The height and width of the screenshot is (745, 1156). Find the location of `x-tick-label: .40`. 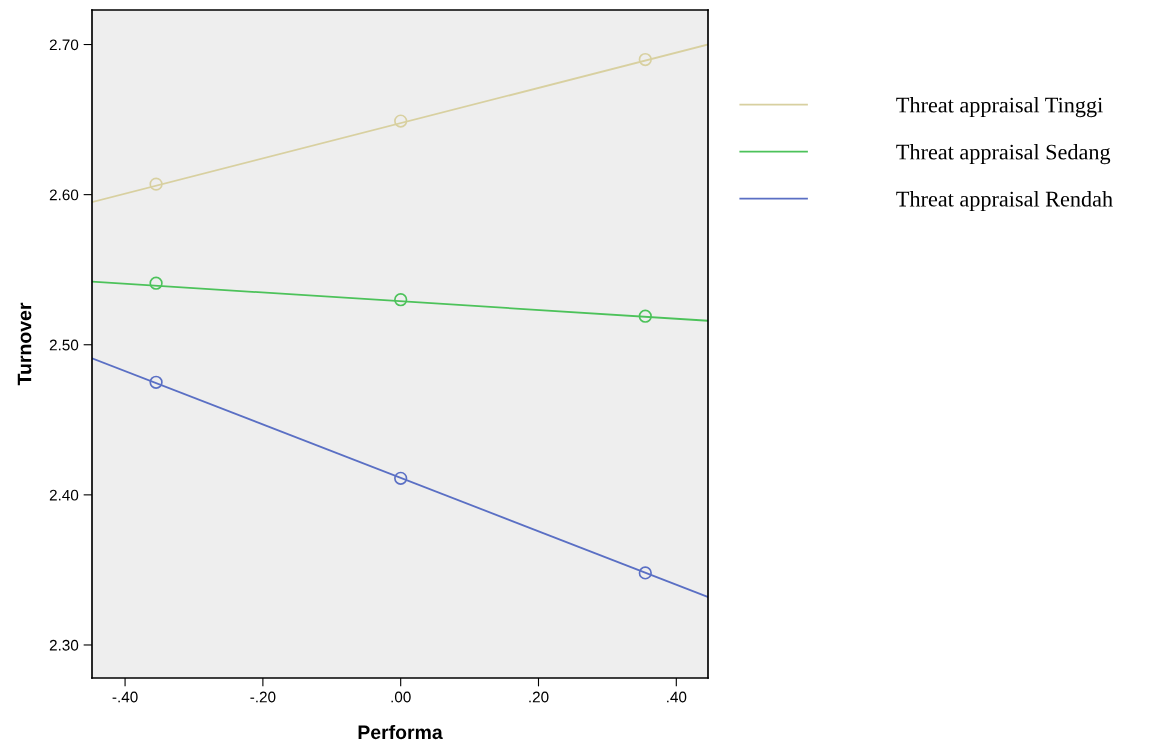

x-tick-label: .40 is located at coordinates (677, 697).